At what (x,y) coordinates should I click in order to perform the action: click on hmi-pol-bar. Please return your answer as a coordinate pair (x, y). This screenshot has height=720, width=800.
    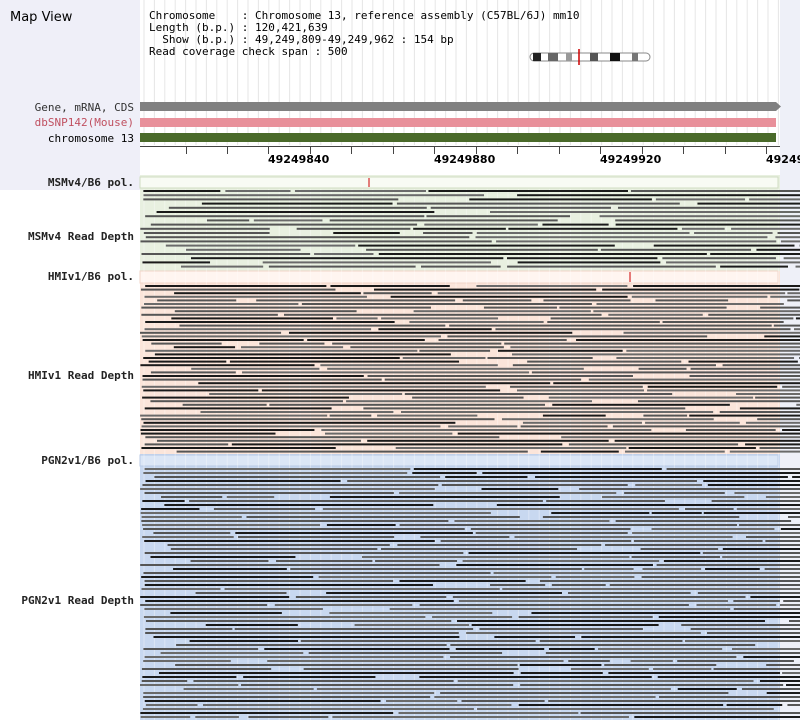
    Looking at the image, I should click on (459, 277).